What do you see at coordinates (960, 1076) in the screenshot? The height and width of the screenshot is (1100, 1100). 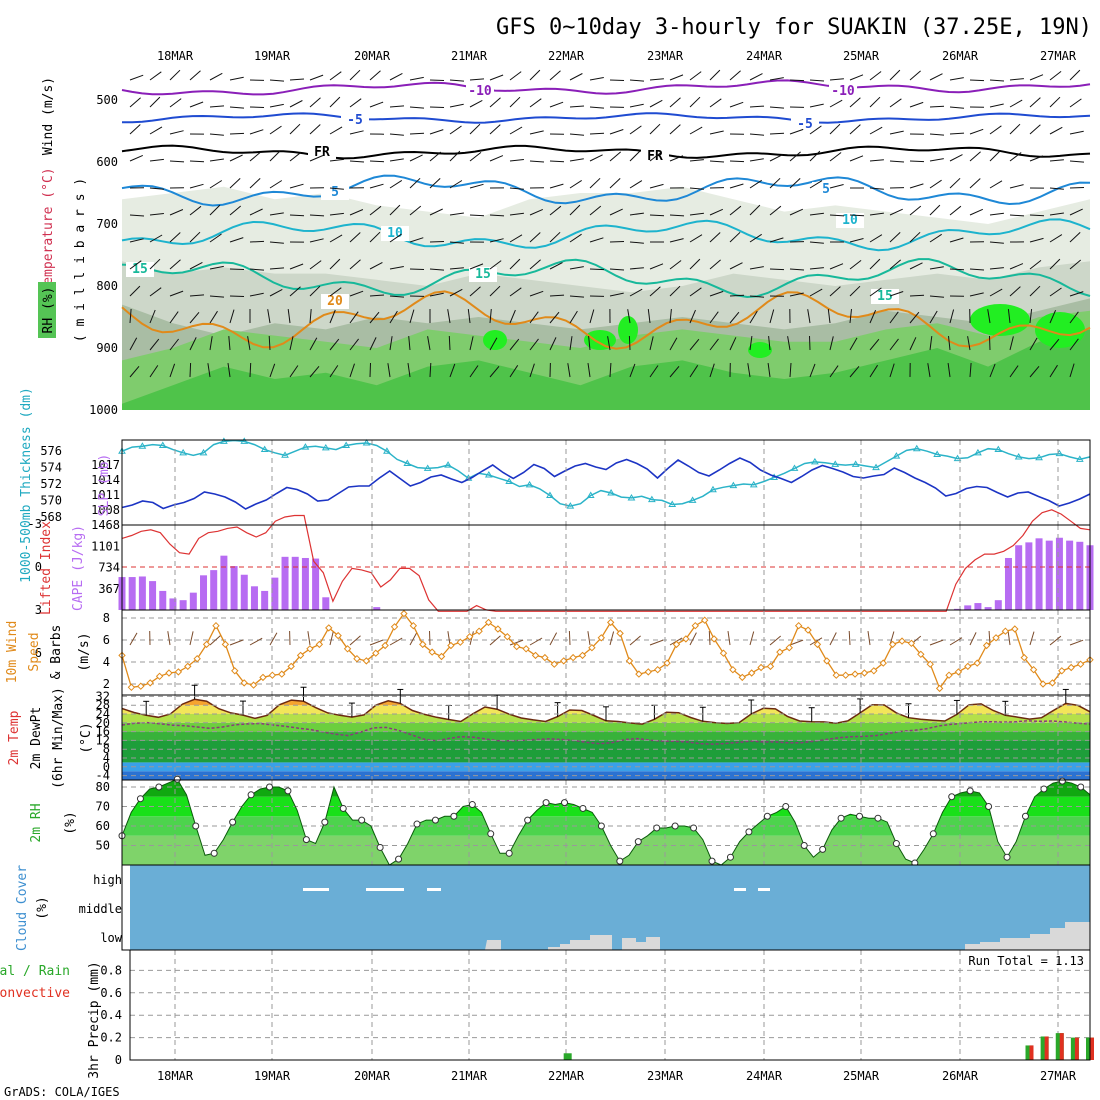 I see `bottom-date-label: 26MAR` at bounding box center [960, 1076].